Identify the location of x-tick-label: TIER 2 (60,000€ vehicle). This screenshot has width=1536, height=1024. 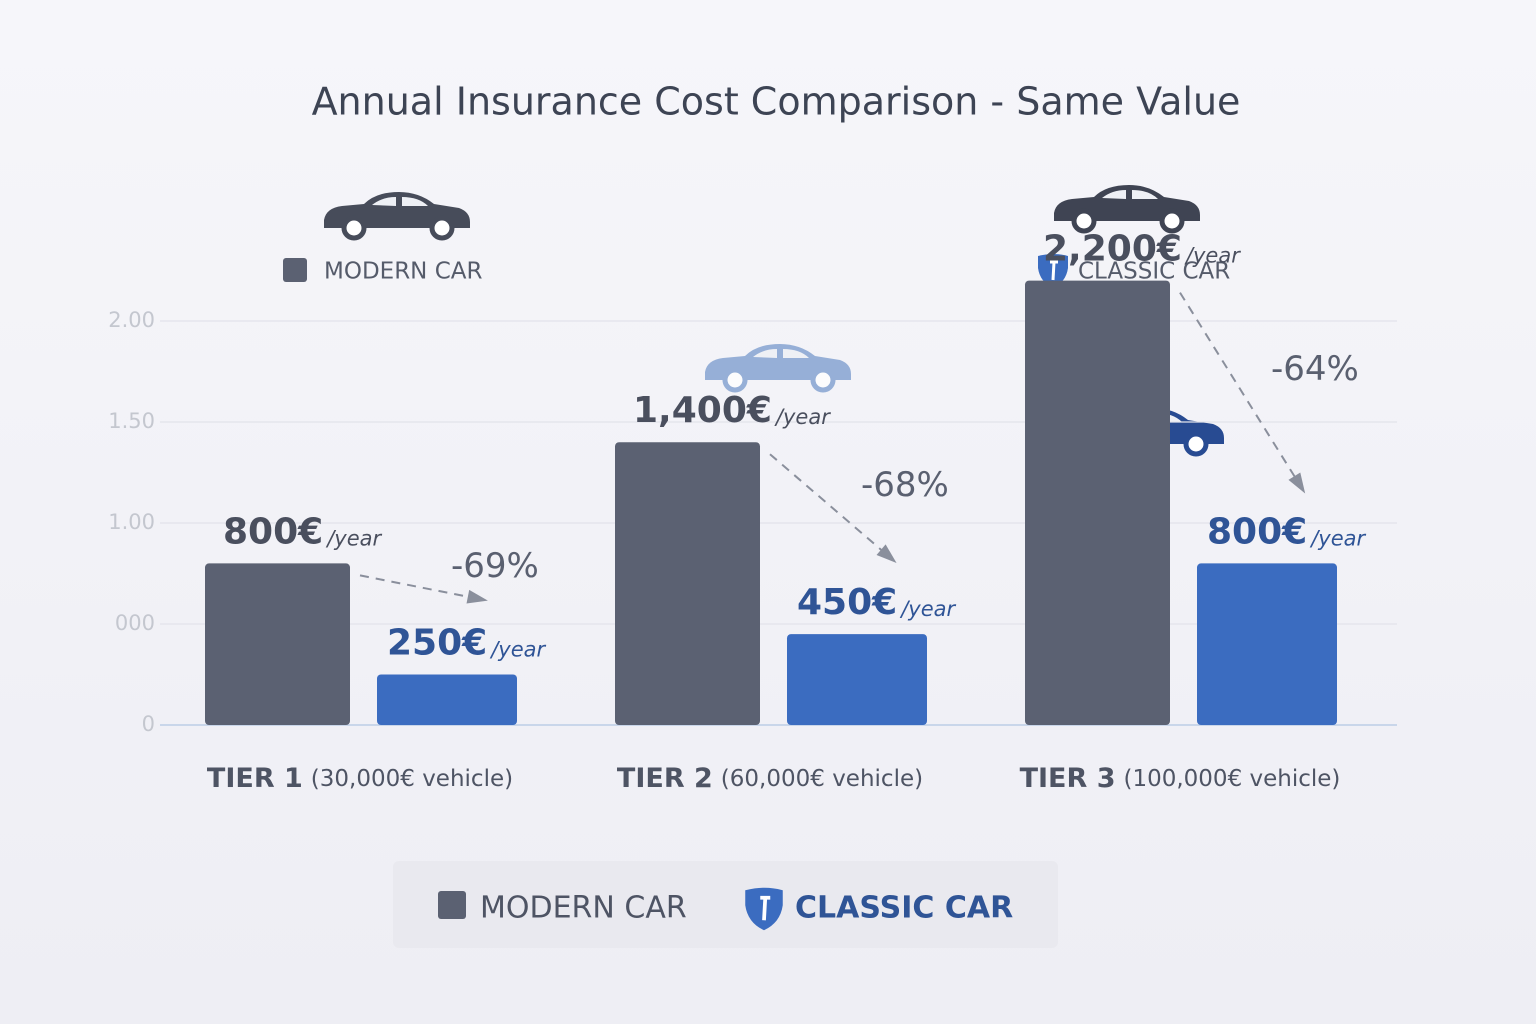
(770, 778).